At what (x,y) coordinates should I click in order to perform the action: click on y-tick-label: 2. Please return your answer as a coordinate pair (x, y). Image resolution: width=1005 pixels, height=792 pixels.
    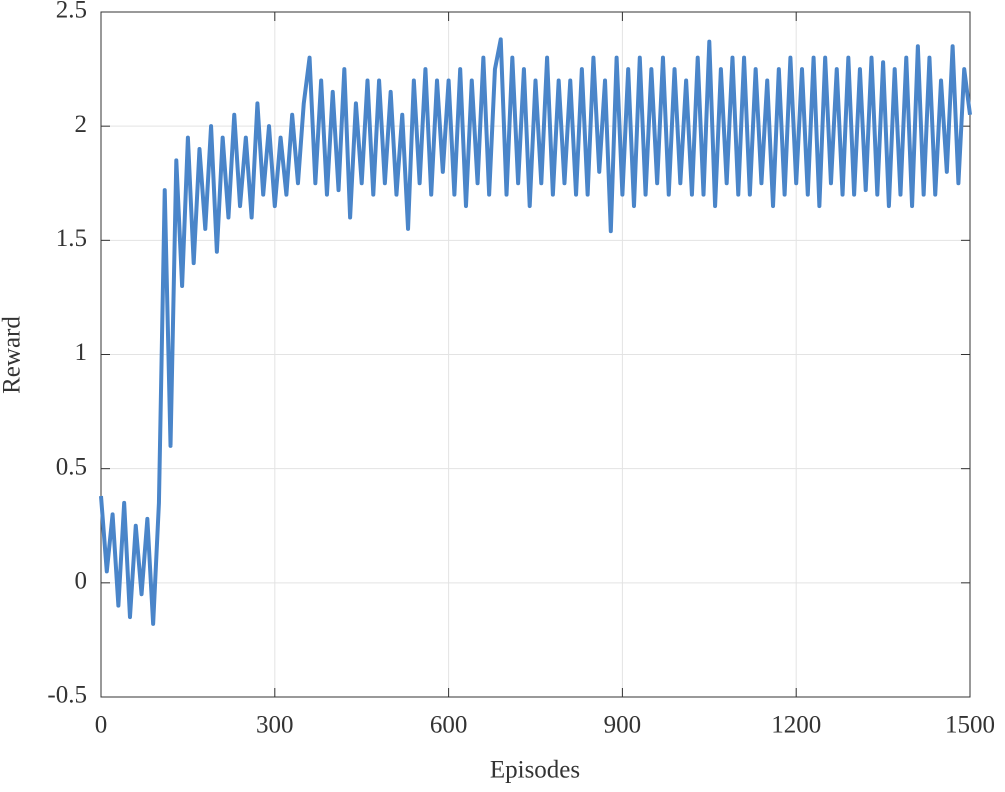
    Looking at the image, I should click on (81, 124).